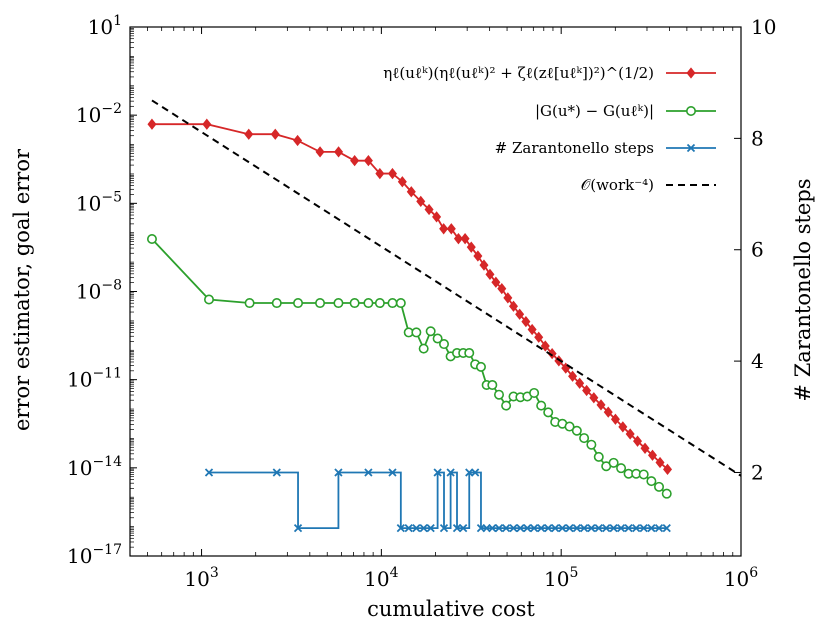 The height and width of the screenshot is (636, 832). I want to click on y-right-tick-label: 2, so click(757, 472).